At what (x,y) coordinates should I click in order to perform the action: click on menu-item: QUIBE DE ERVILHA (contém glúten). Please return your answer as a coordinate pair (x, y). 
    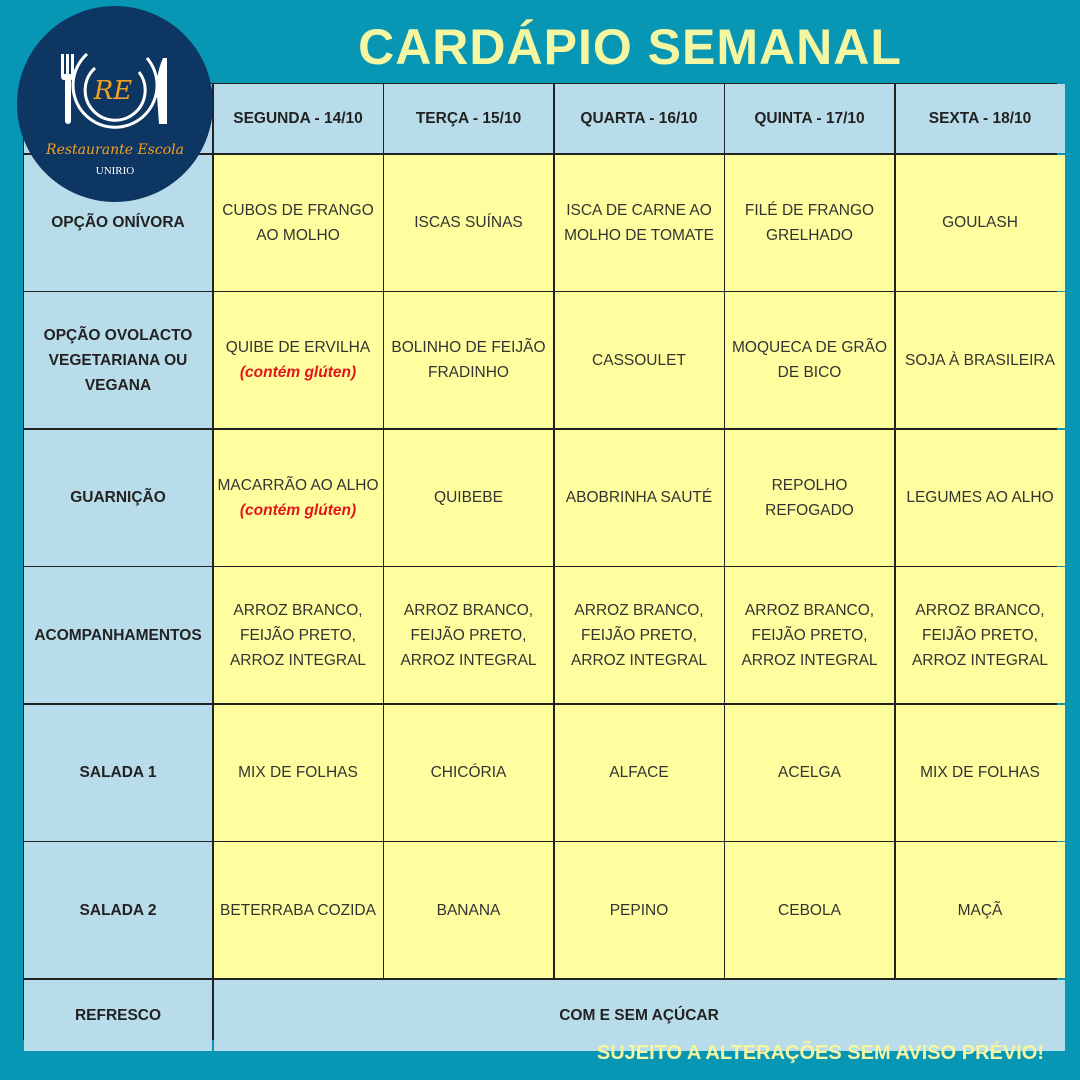
    Looking at the image, I should click on (298, 360).